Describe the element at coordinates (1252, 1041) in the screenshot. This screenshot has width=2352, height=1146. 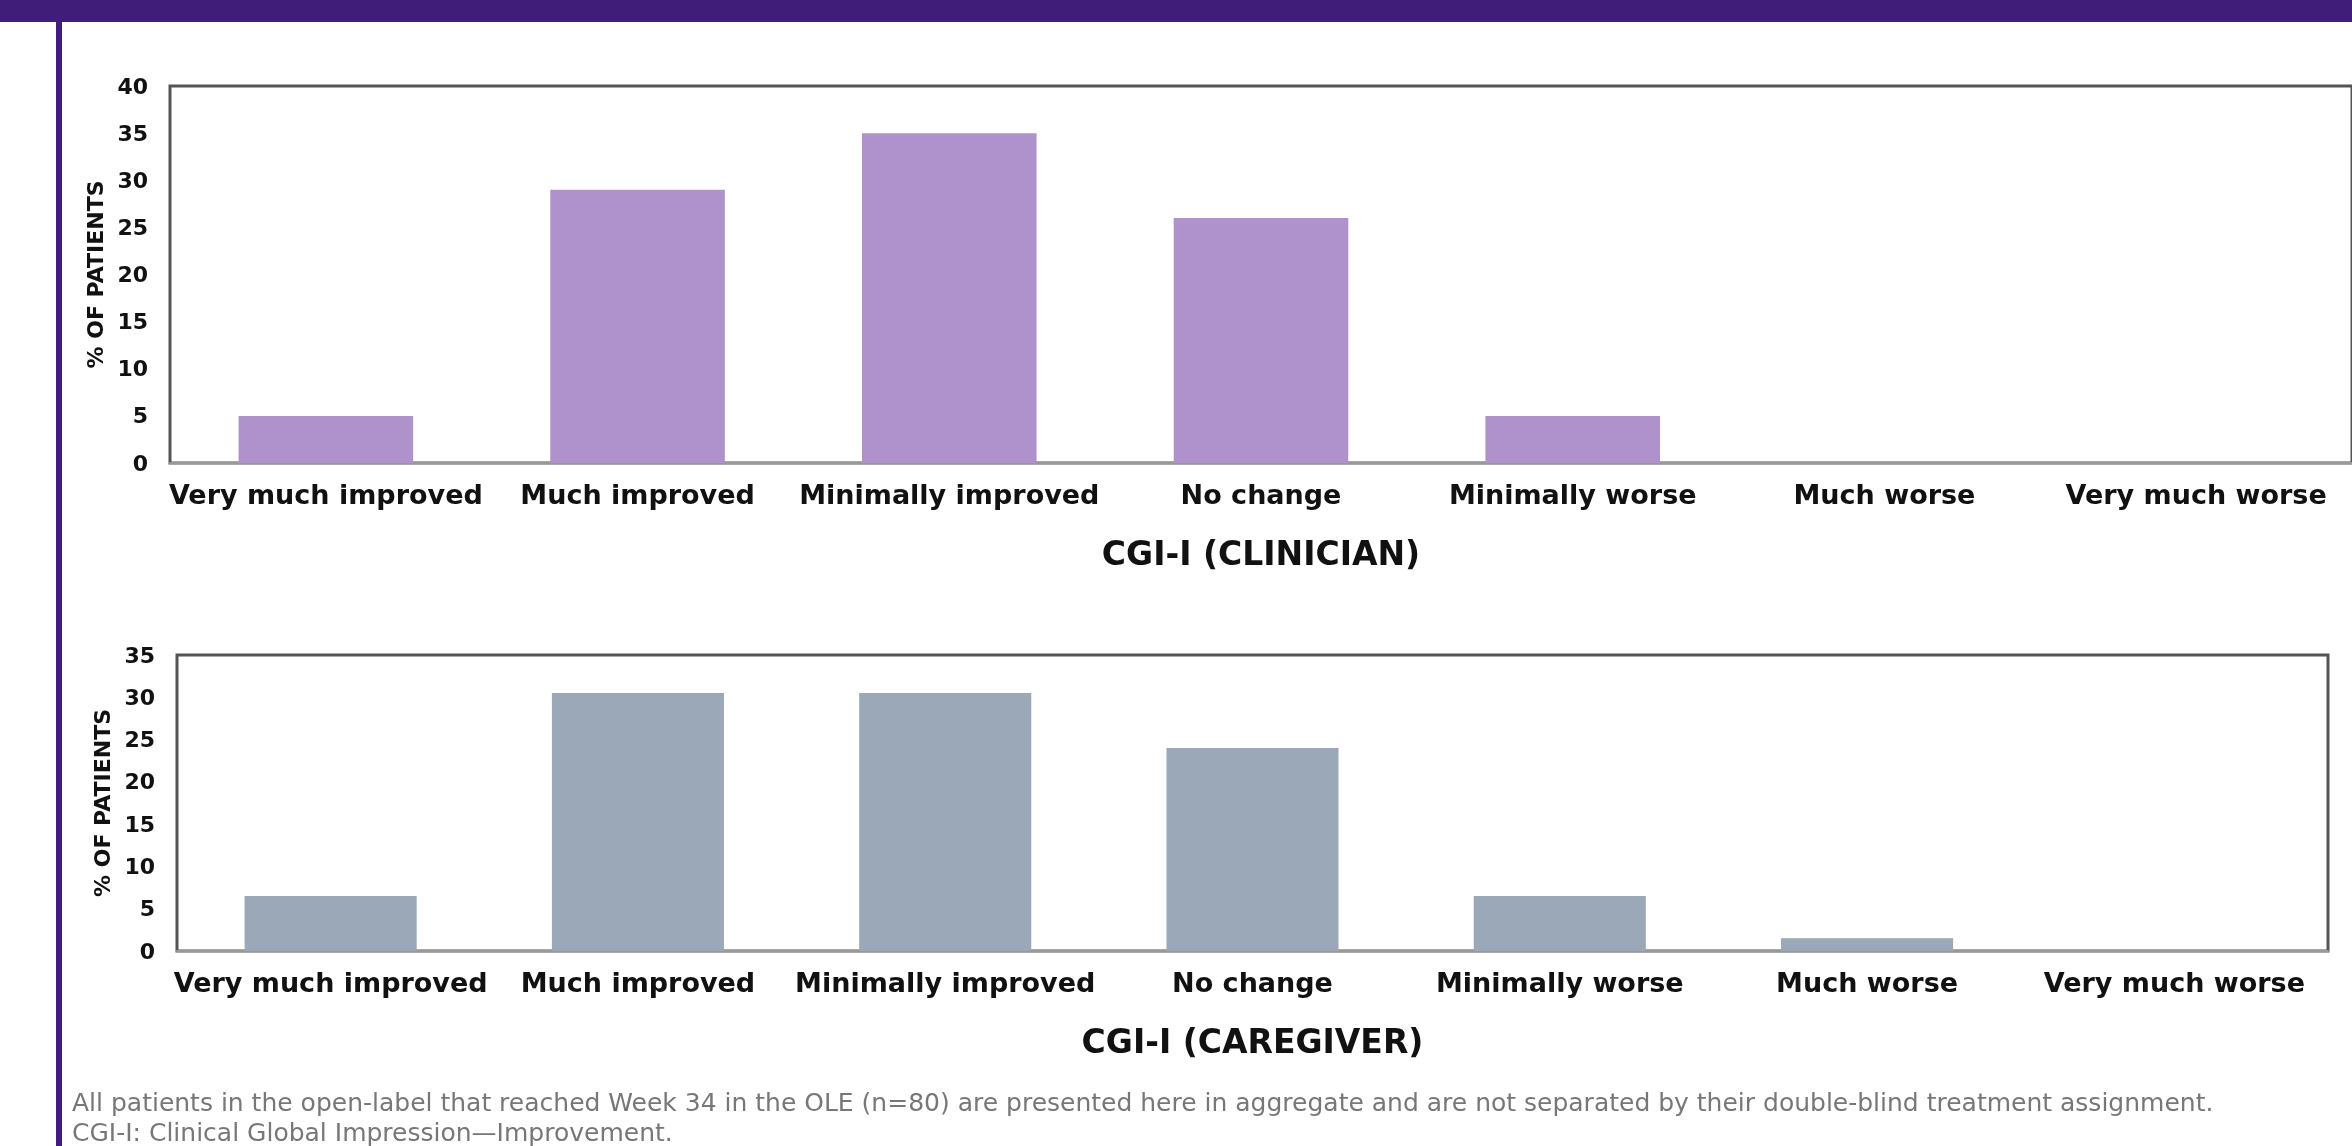
I see `x-axis-title: CGI-I (CAREGIVER)` at that location.